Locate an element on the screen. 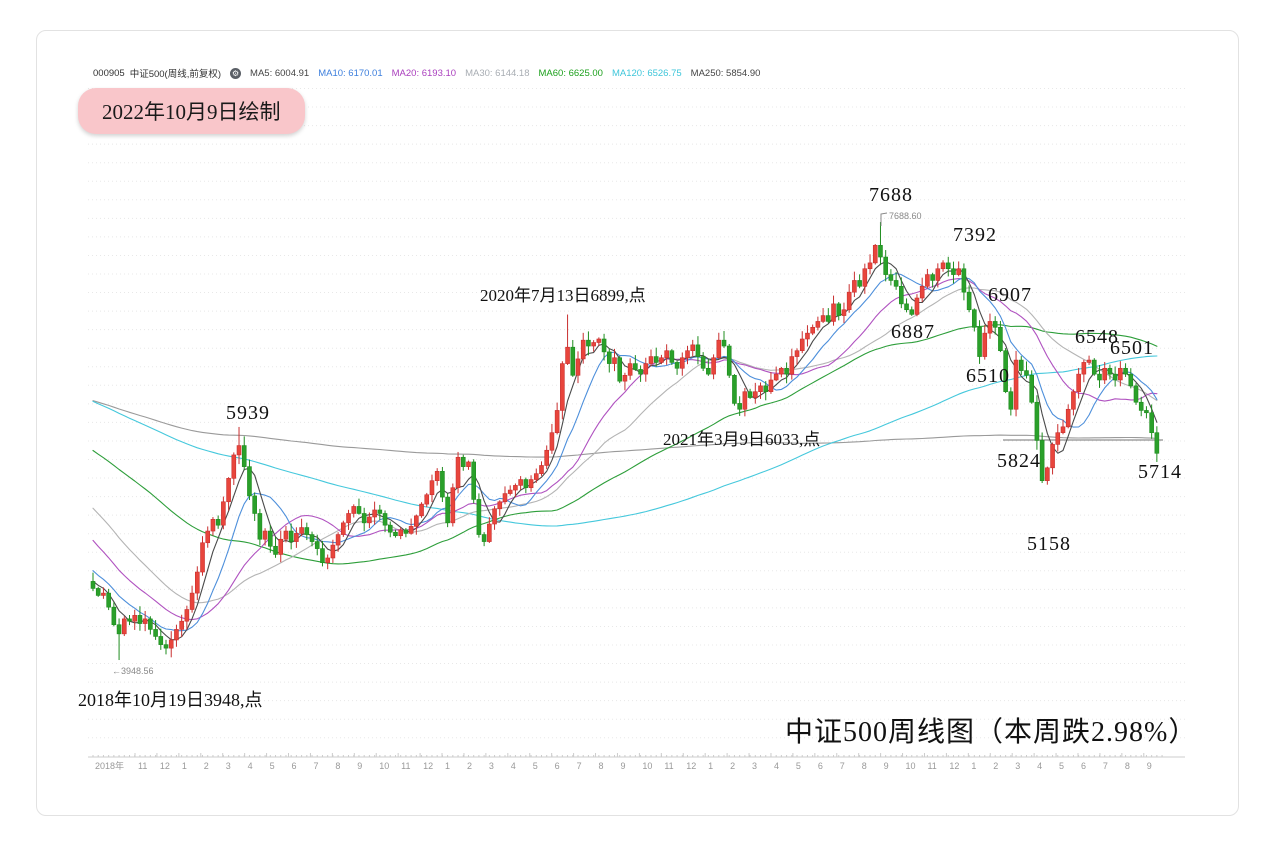  price-level-label: 7392 is located at coordinates (975, 235).